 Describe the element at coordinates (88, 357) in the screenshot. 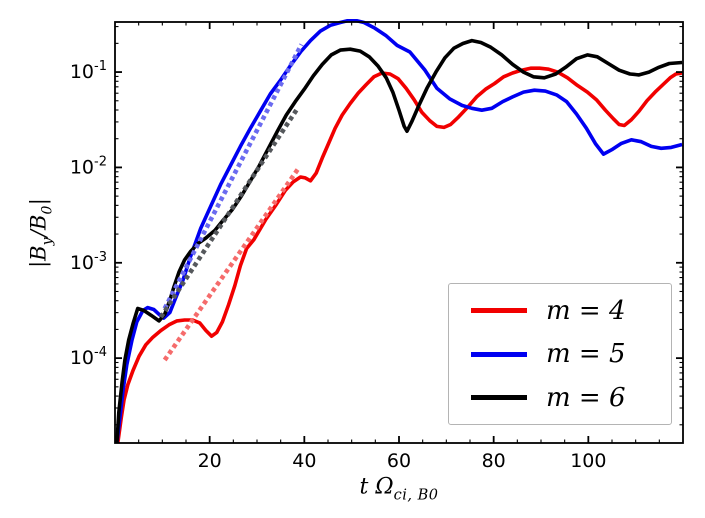

I see `y-tick-label: 10⁻⁴` at that location.